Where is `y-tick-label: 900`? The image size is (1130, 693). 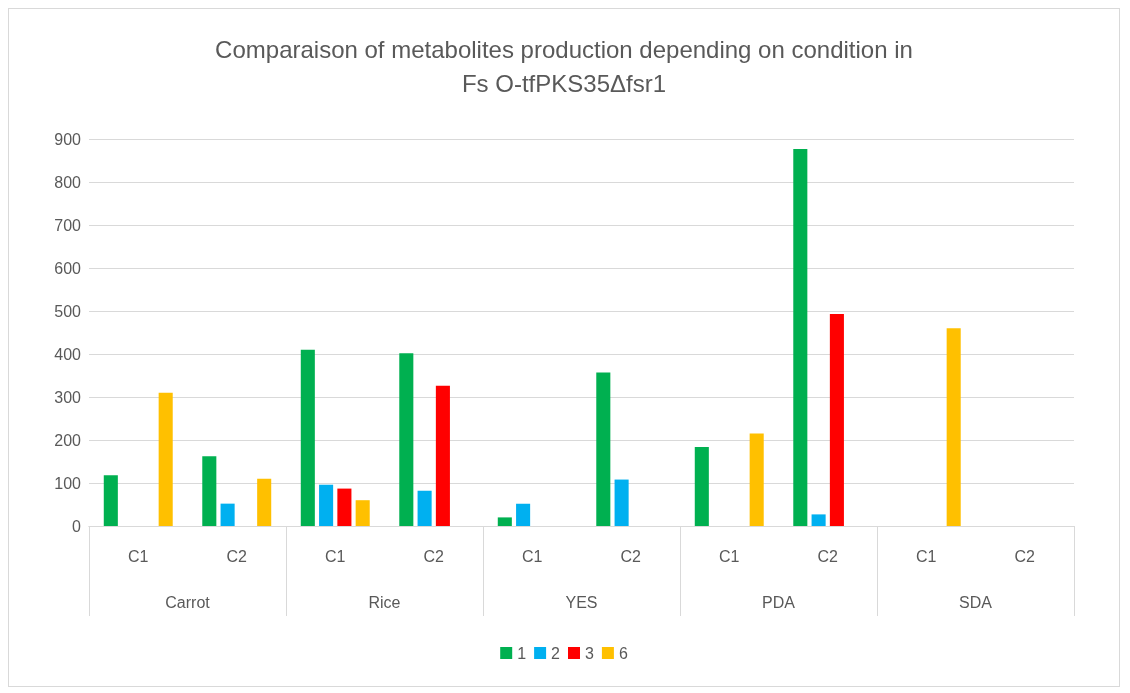
y-tick-label: 900 is located at coordinates (68, 139).